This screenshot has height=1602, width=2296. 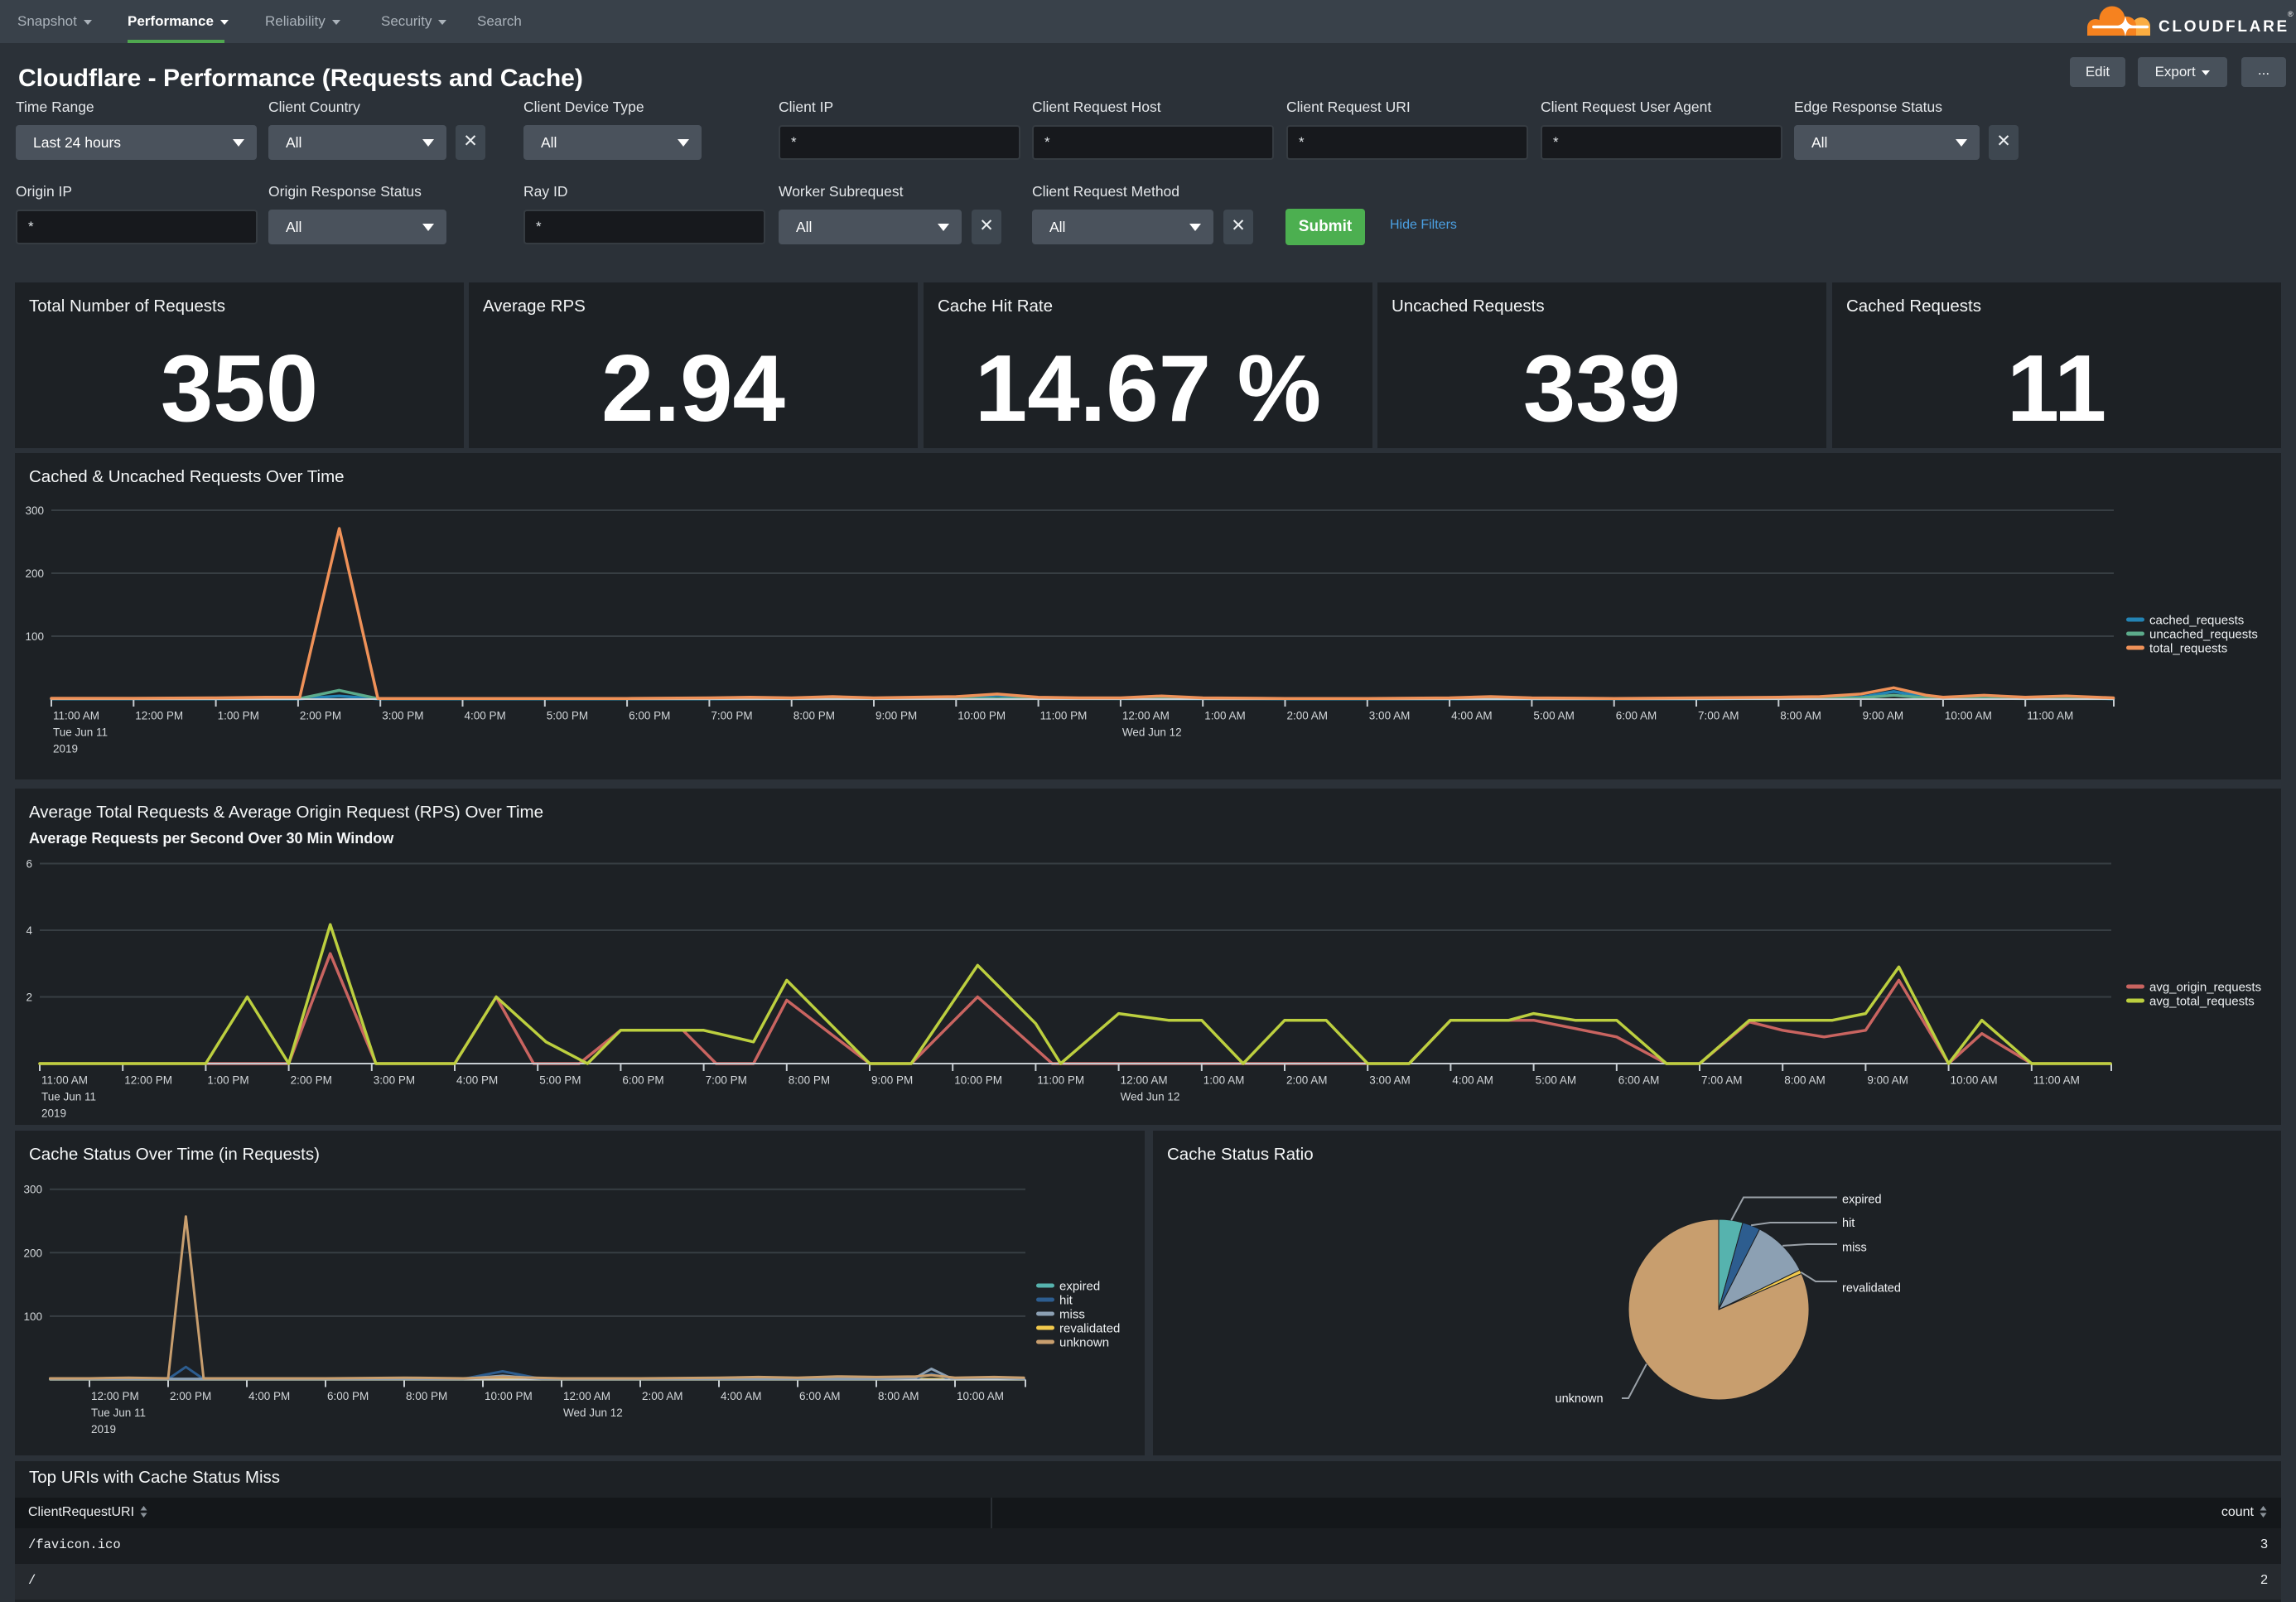 What do you see at coordinates (2224, 27) in the screenshot?
I see `svg-text: CLOUDFLARE` at bounding box center [2224, 27].